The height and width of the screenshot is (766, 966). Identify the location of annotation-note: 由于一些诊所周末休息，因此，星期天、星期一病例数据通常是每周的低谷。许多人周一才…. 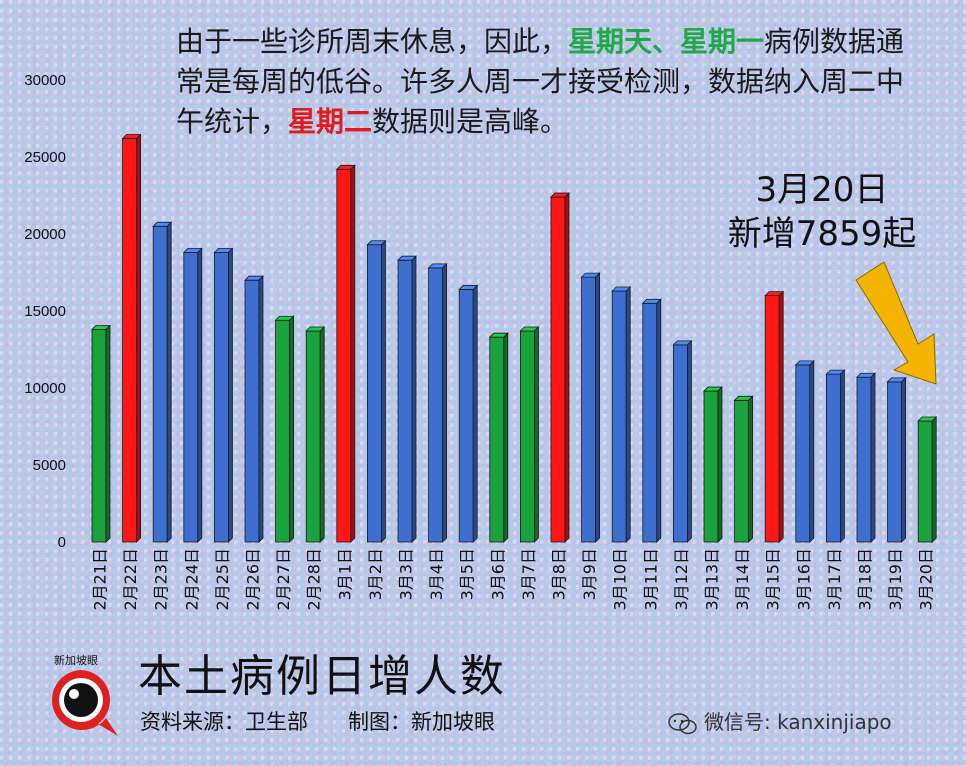
(541, 82).